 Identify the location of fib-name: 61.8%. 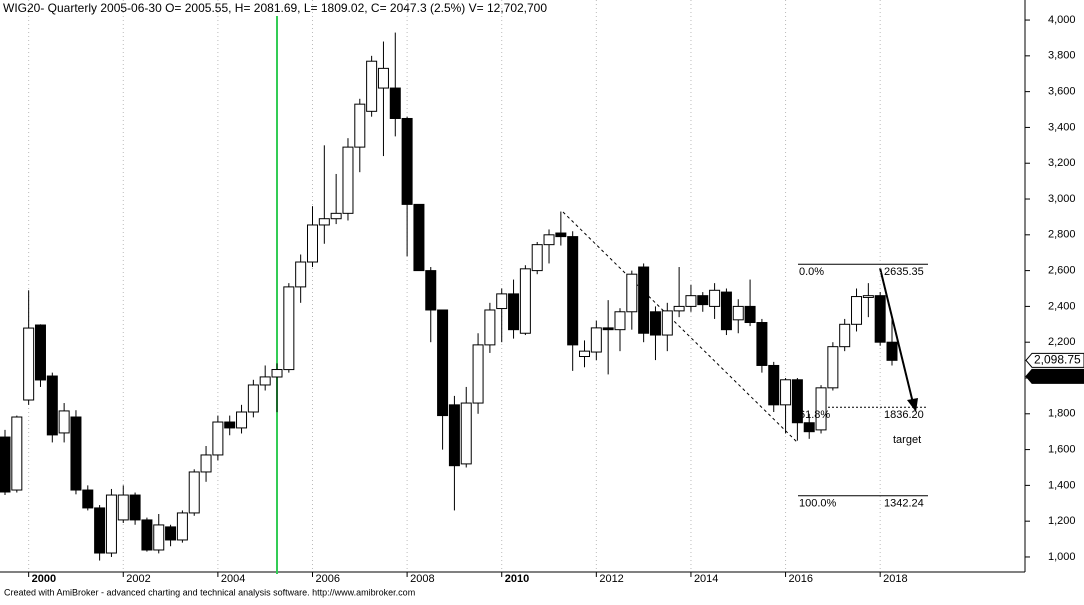
(814, 415).